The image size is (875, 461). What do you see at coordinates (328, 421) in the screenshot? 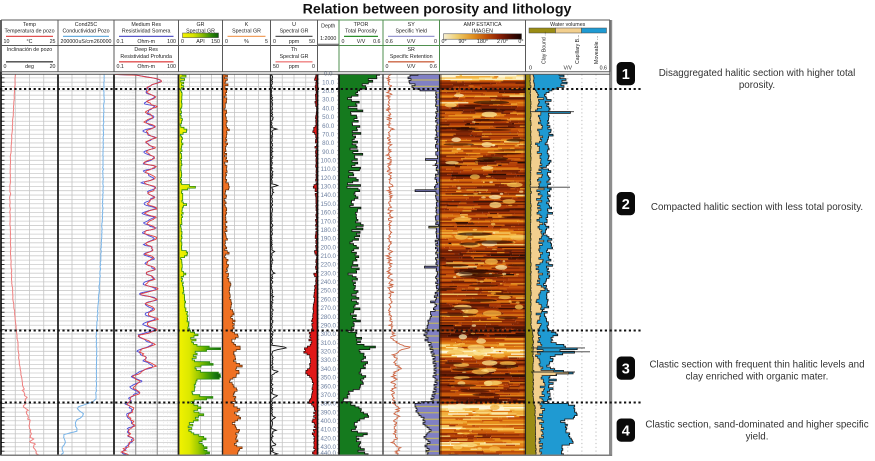
I see `svg-text: 400.0` at bounding box center [328, 421].